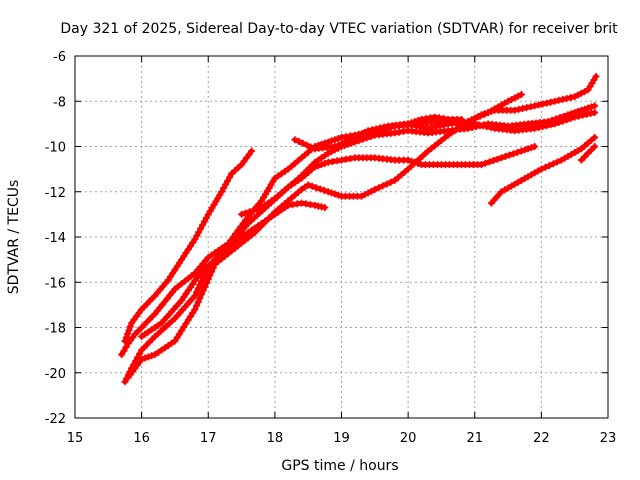 The width and height of the screenshot is (640, 480). I want to click on series-track-a, so click(188, 246).